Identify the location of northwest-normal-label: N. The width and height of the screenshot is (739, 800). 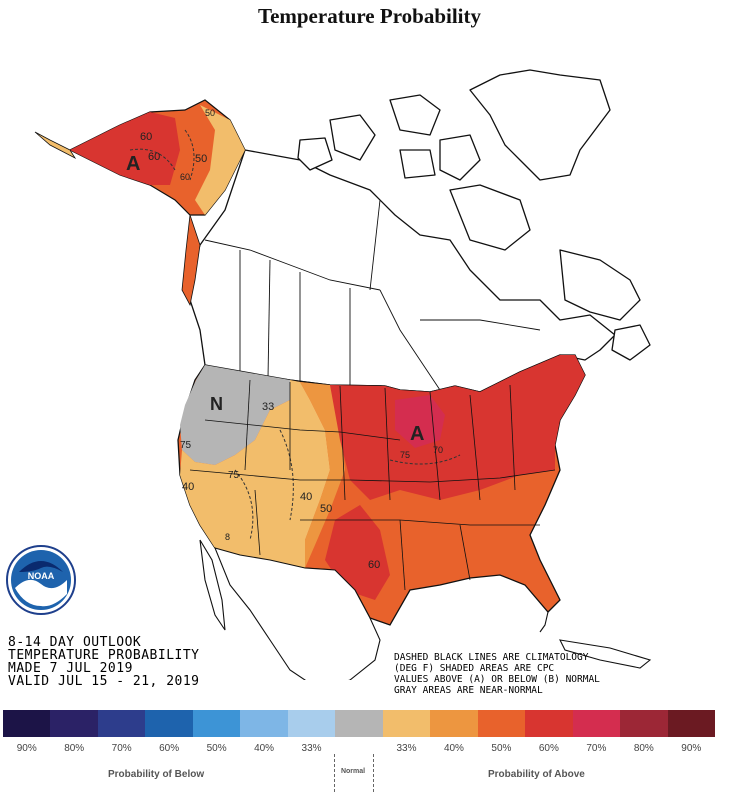
(216, 404).